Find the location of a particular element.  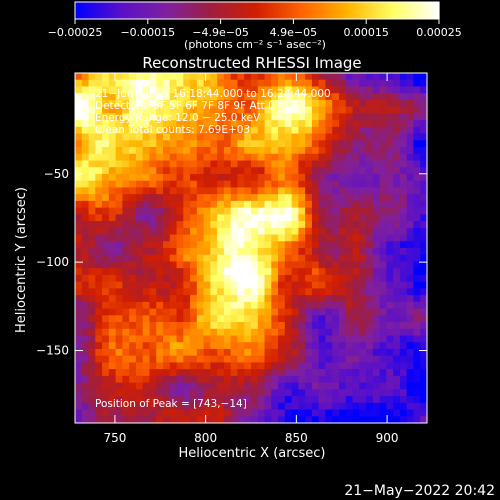

colorbar-gradient is located at coordinates (257, 10).